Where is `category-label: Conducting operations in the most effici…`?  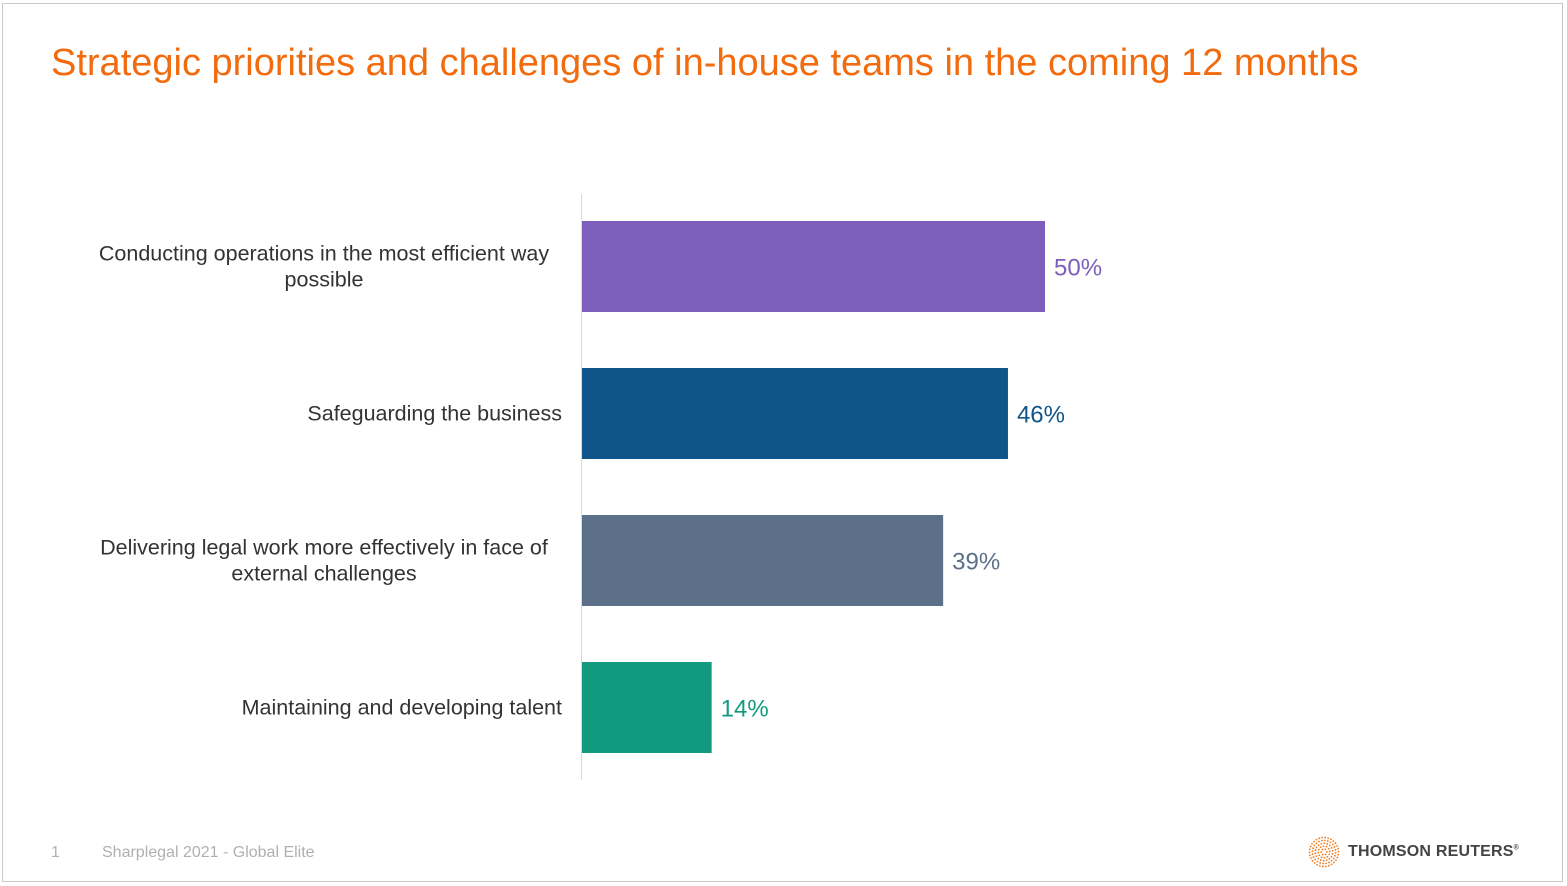 category-label: Conducting operations in the most effici… is located at coordinates (324, 254).